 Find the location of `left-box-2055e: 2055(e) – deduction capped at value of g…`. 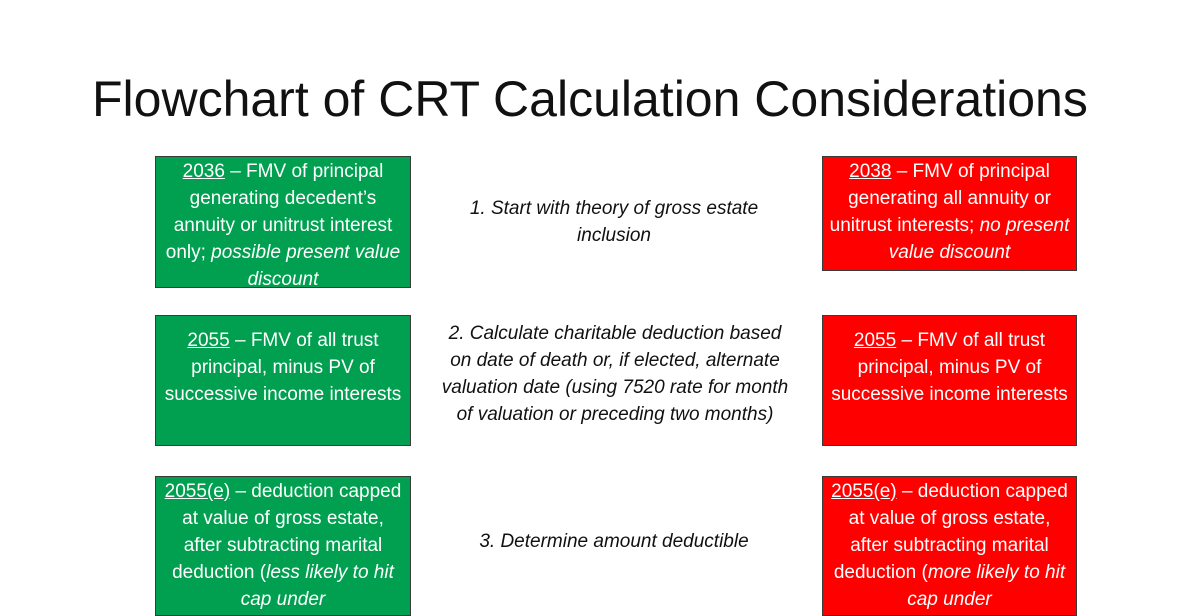

left-box-2055e: 2055(e) – deduction capped at value of g… is located at coordinates (283, 546).